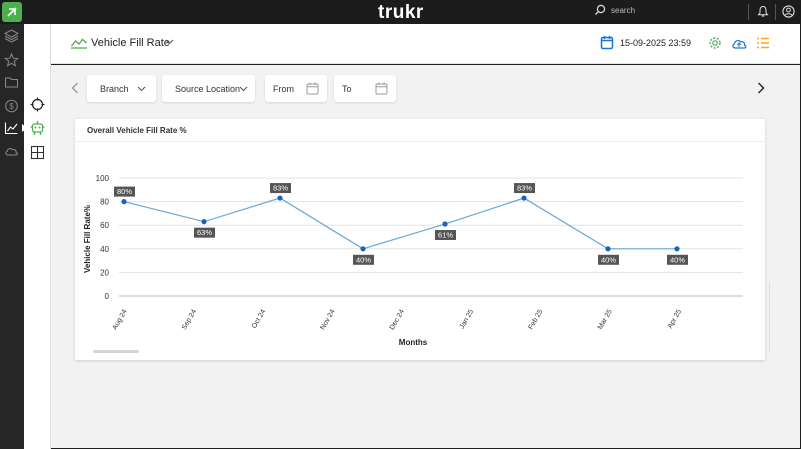  I want to click on search-input: search, so click(623, 10).